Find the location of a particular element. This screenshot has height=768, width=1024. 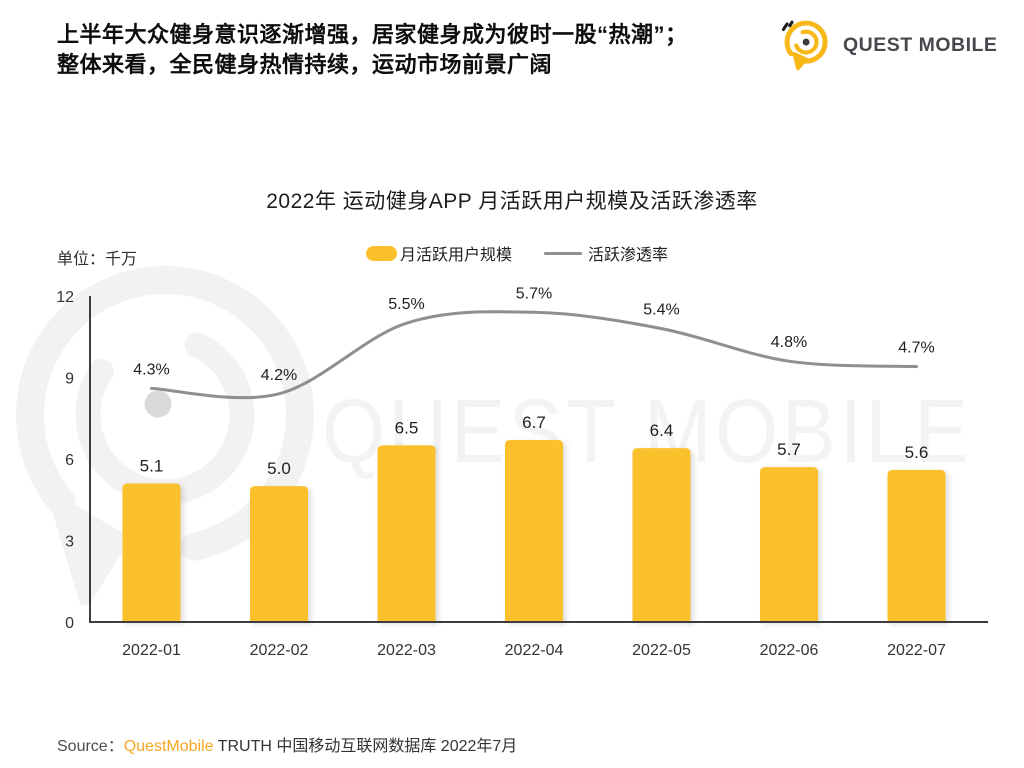

line-point-label: 5.7% is located at coordinates (534, 293).